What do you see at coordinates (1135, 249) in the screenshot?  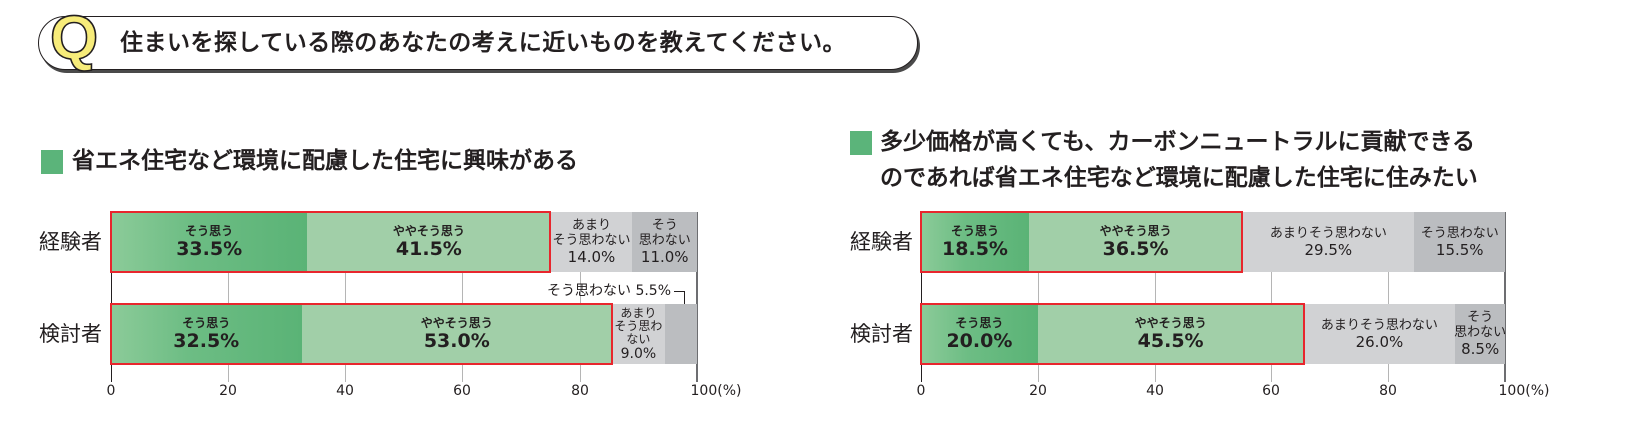 I see `segment-value: 36.5%` at bounding box center [1135, 249].